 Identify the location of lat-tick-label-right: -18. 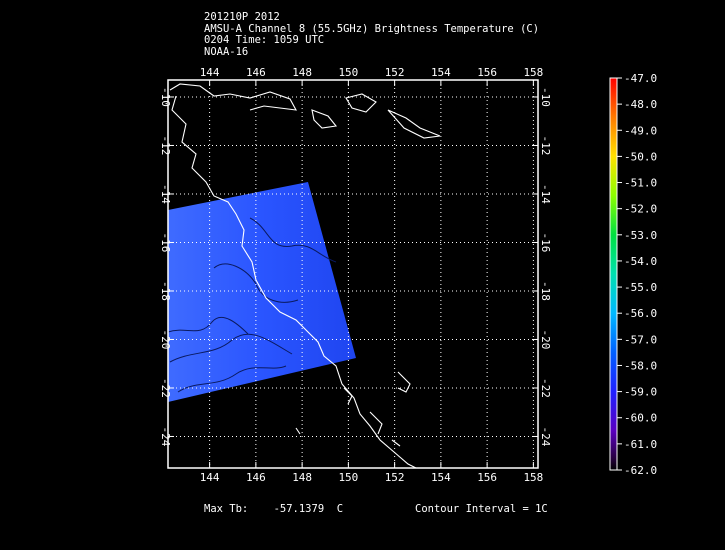
(545, 291).